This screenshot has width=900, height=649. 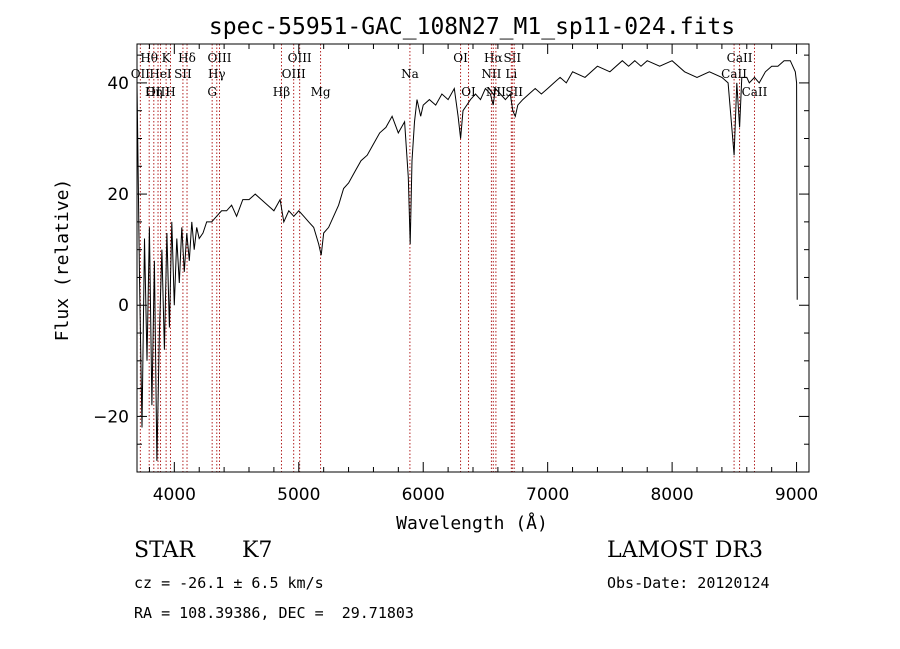 What do you see at coordinates (281, 92) in the screenshot?
I see `line-marker-label: Hβ` at bounding box center [281, 92].